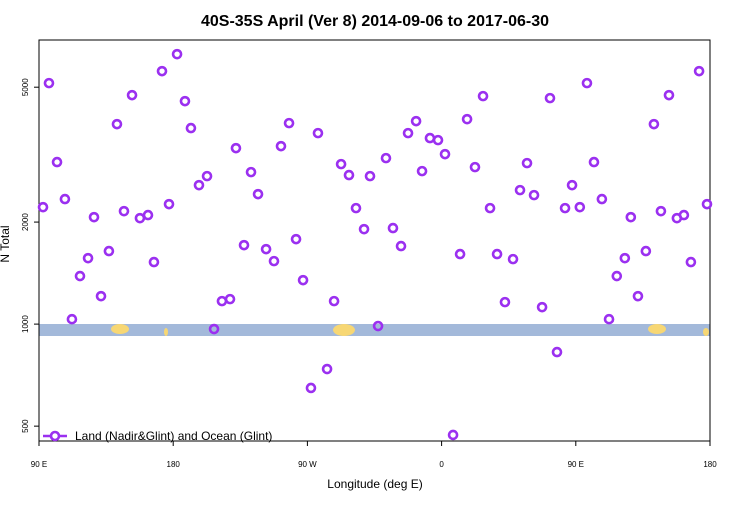  I want to click on map-strip, so click(374, 330).